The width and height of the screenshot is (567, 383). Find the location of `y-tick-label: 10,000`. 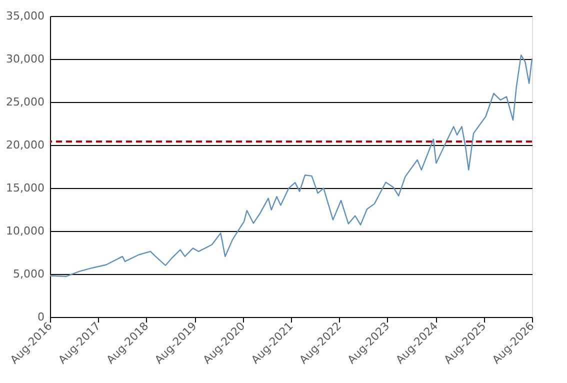

y-tick-label: 10,000 is located at coordinates (25, 231).